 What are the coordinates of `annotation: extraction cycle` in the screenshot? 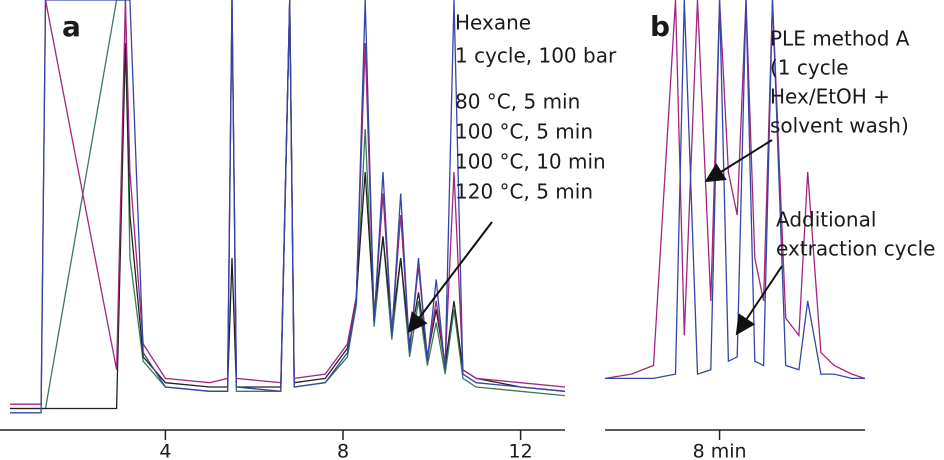 It's located at (855, 249).